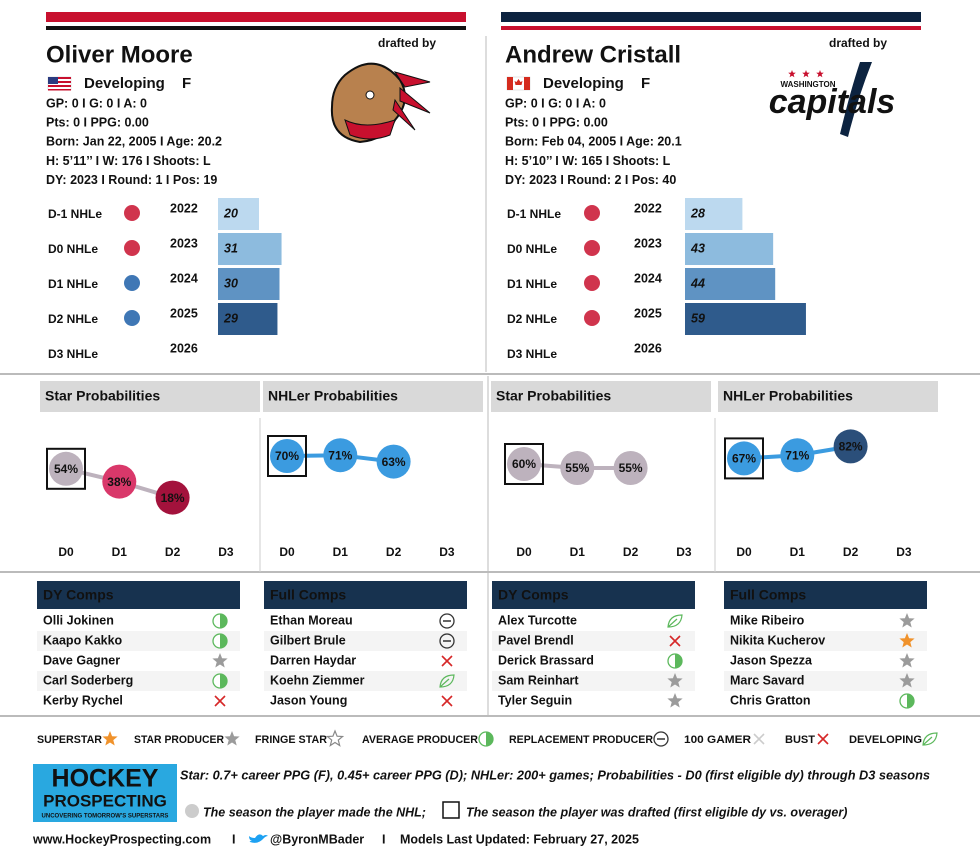 The width and height of the screenshot is (980, 863). What do you see at coordinates (532, 249) in the screenshot?
I see `nhle-label: D0 NHLe` at bounding box center [532, 249].